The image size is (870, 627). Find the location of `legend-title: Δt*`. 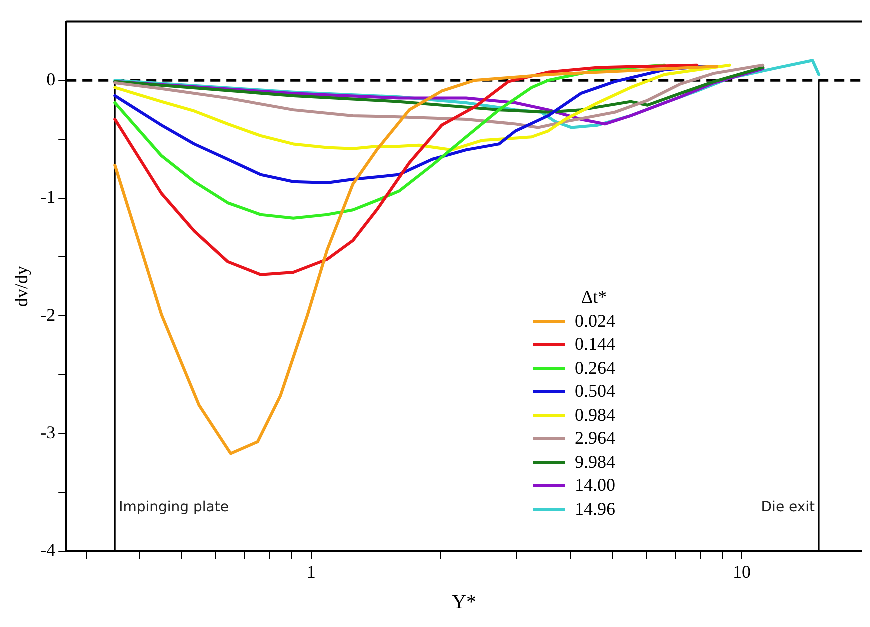

legend-title: Δt* is located at coordinates (594, 297).